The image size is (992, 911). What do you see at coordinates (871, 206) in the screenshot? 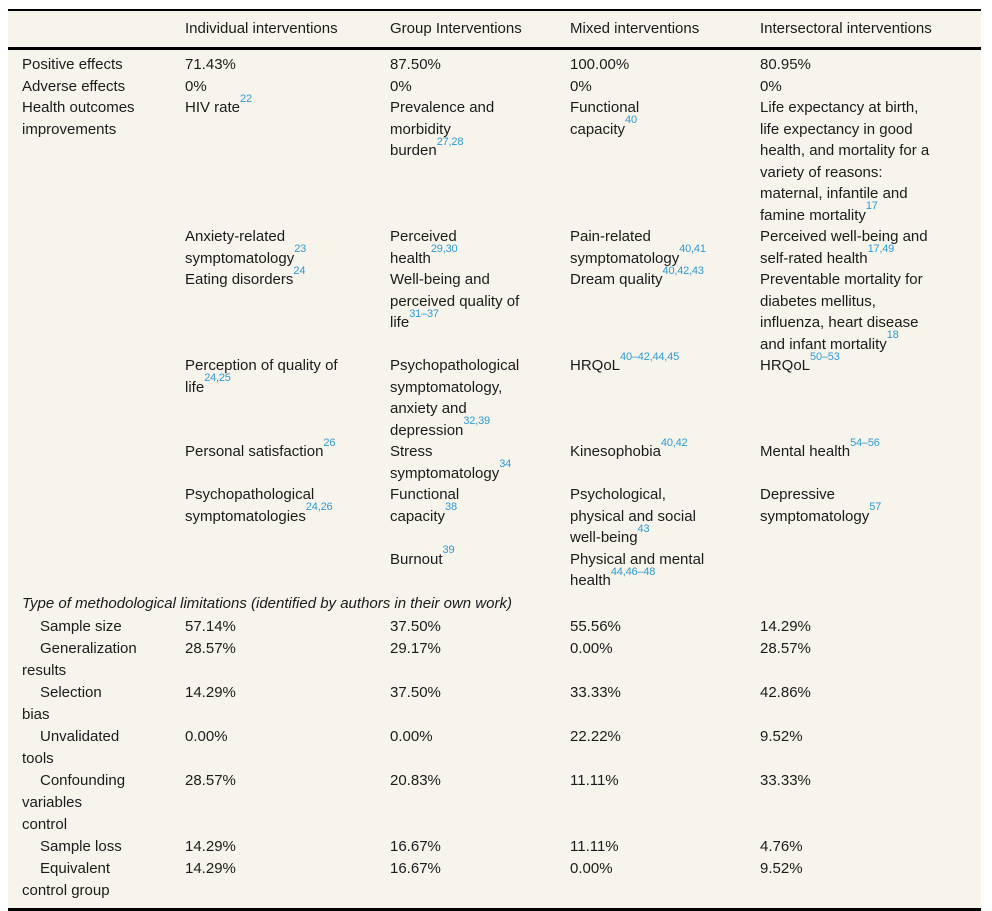
I see `citation-superscript: 17` at bounding box center [871, 206].